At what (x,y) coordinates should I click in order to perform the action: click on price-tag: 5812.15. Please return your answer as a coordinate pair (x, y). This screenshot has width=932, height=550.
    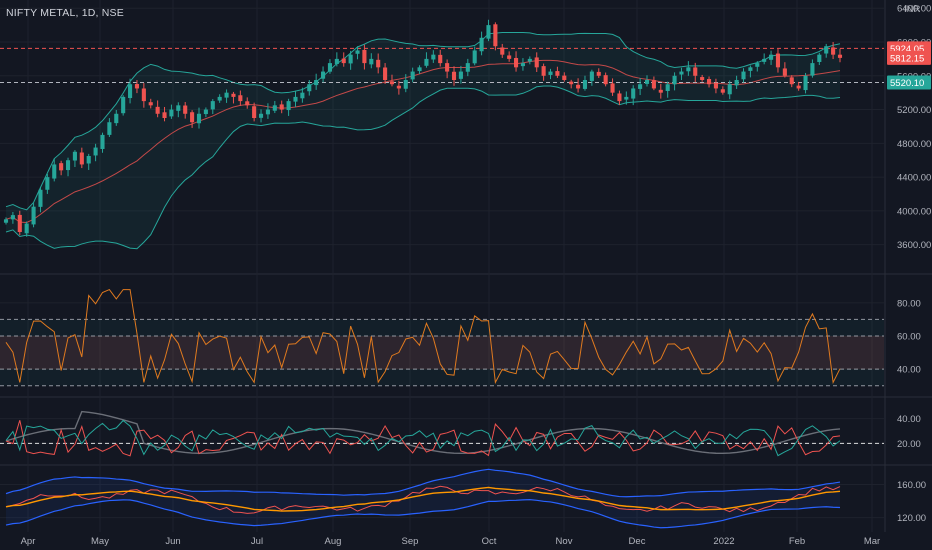
    Looking at the image, I should click on (909, 57).